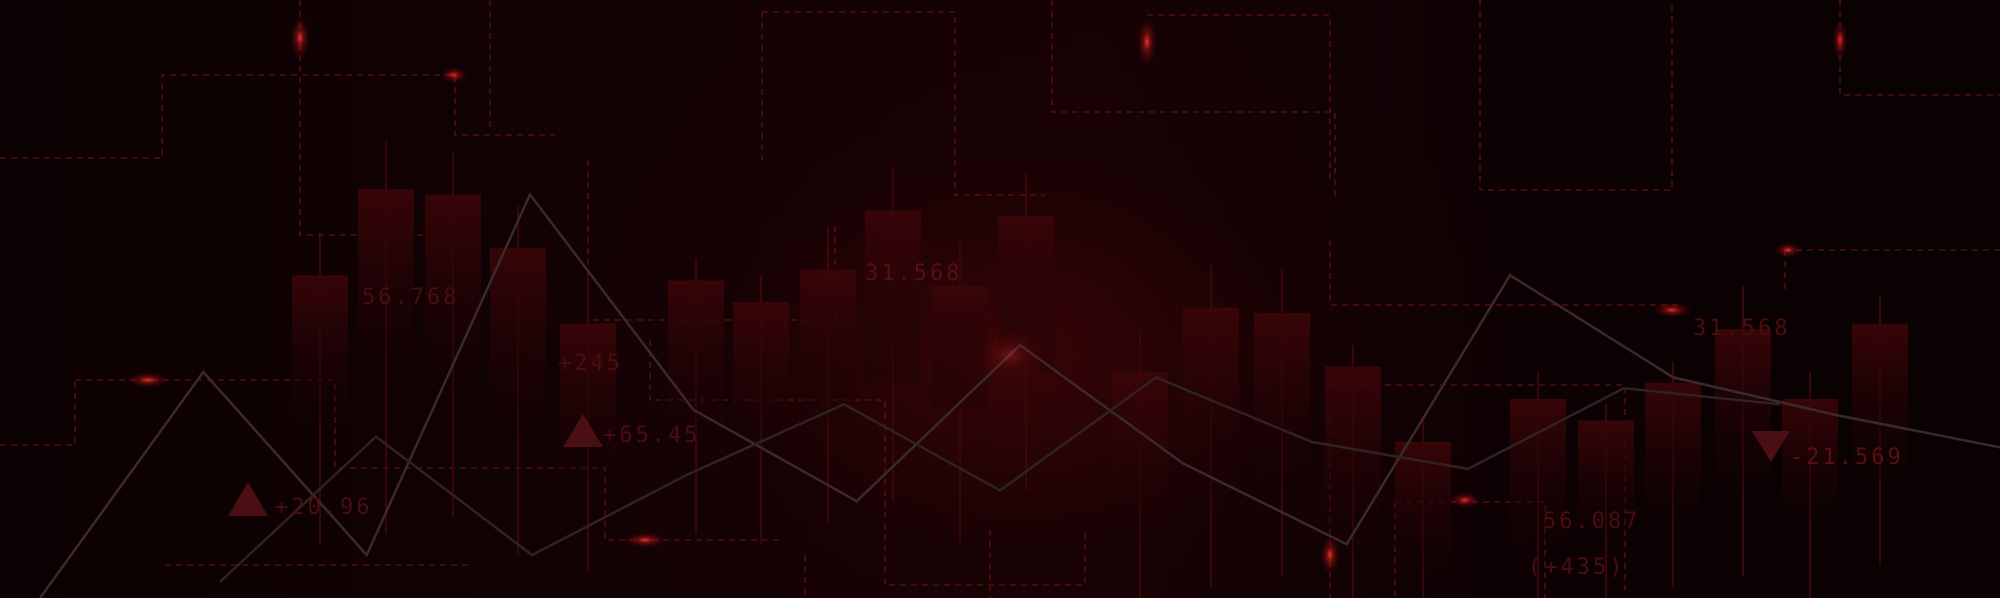 The height and width of the screenshot is (598, 2000). What do you see at coordinates (1741, 328) in the screenshot?
I see `readout-31-568-right: 31.568` at bounding box center [1741, 328].